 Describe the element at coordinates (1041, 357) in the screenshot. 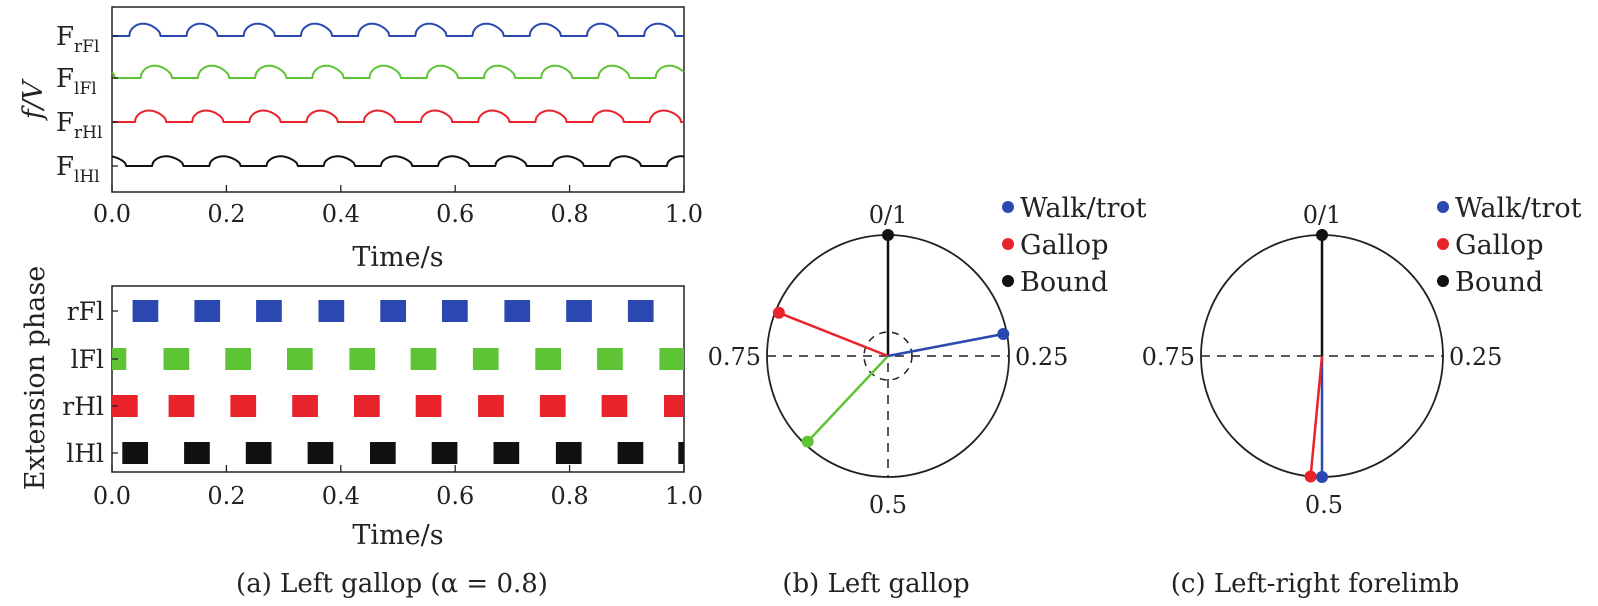

I see `polar-label-right: 0.25` at that location.